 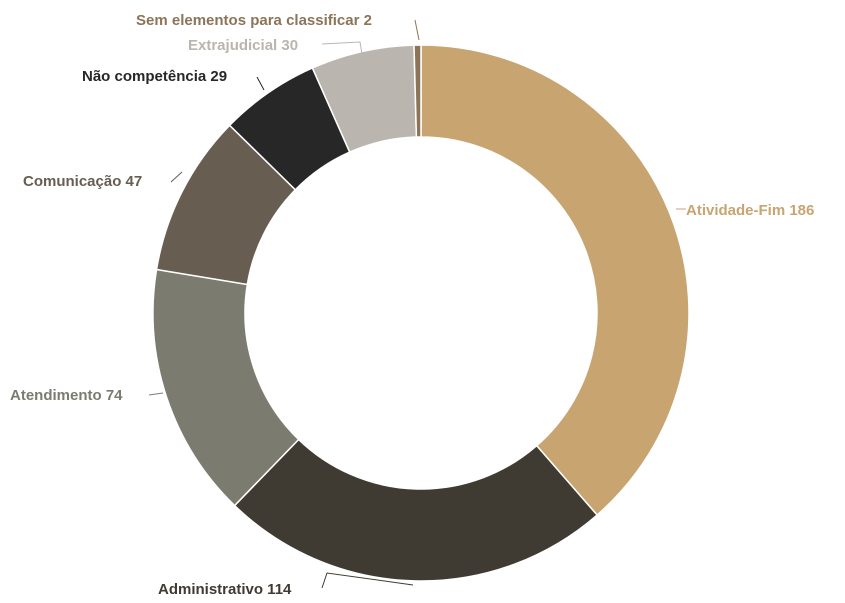 What do you see at coordinates (254, 20) in the screenshot?
I see `slice-label: Sem elementos para classificar 2` at bounding box center [254, 20].